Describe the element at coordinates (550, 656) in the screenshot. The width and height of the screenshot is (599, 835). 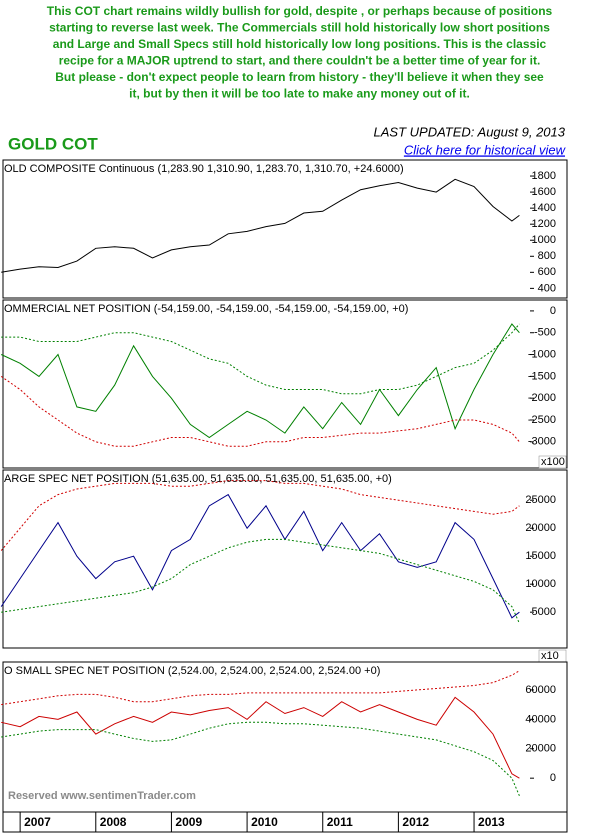
I see `multiplier: x10` at that location.